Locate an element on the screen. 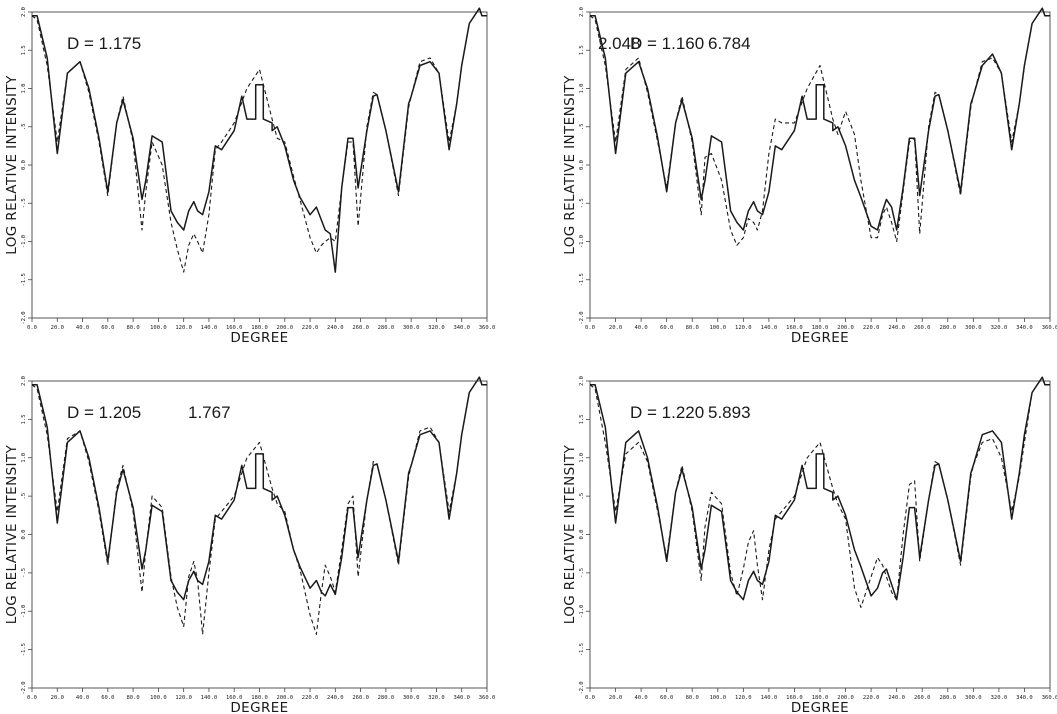 This screenshot has width=1057, height=714. annotation-fit-value: 2.048 is located at coordinates (619, 43).